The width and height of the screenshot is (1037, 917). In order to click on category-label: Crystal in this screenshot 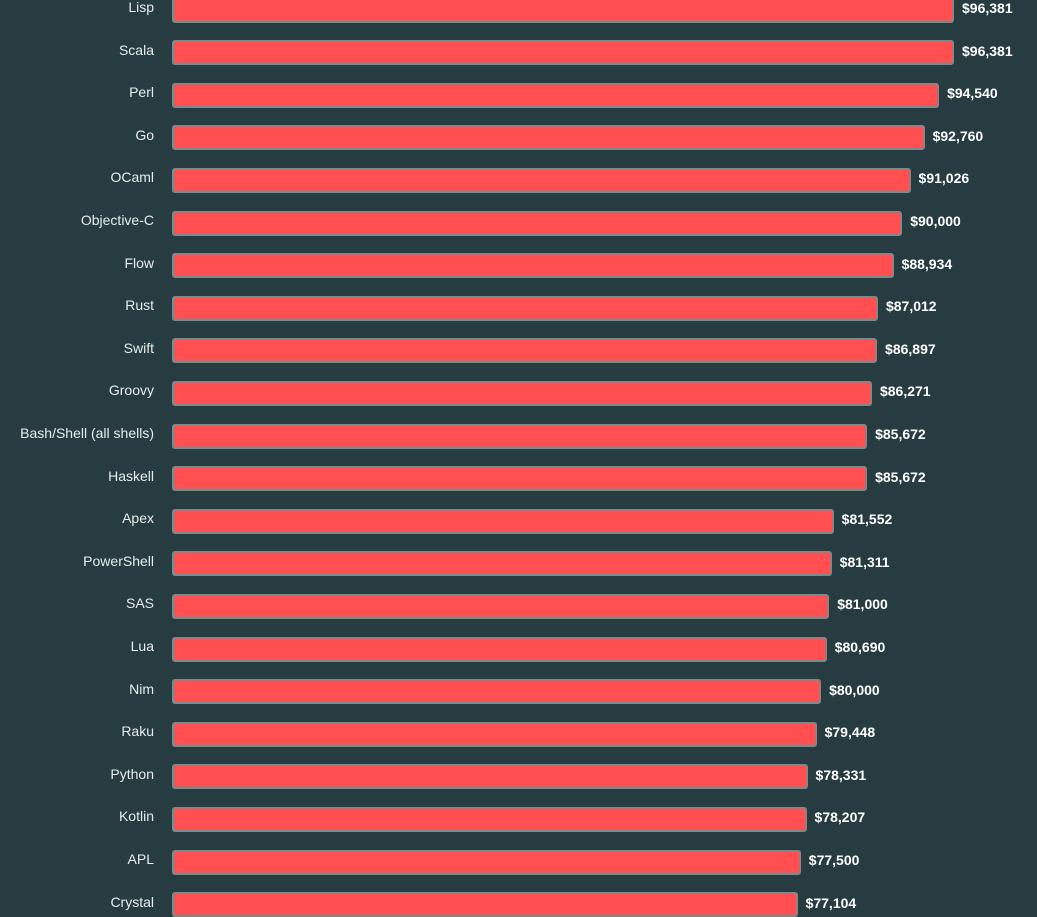, I will do `click(132, 901)`.